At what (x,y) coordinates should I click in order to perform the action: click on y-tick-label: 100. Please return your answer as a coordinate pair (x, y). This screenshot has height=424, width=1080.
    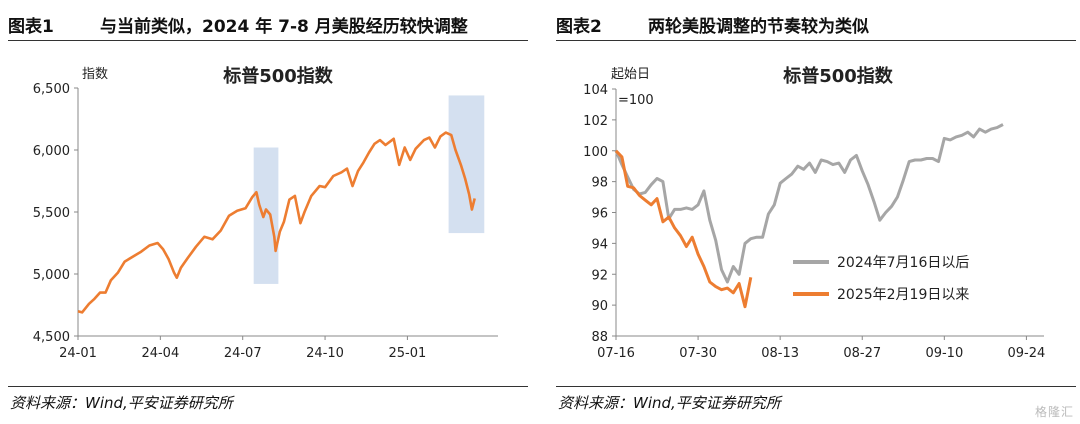
    Looking at the image, I should click on (595, 152).